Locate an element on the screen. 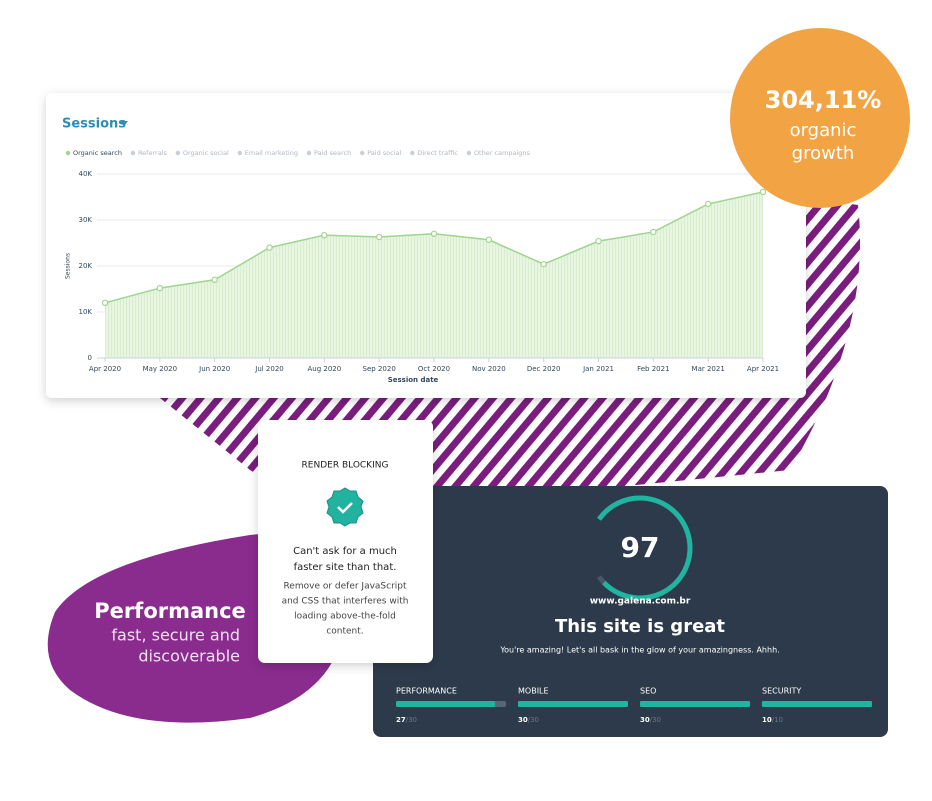  metric-value: 27 is located at coordinates (401, 720).